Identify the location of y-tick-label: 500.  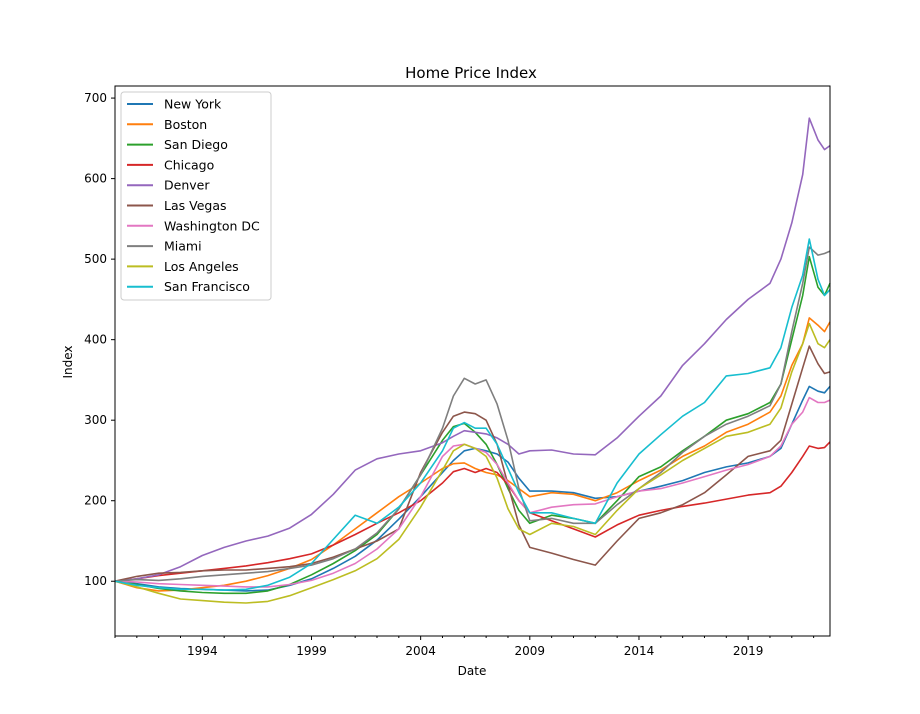
(95, 259).